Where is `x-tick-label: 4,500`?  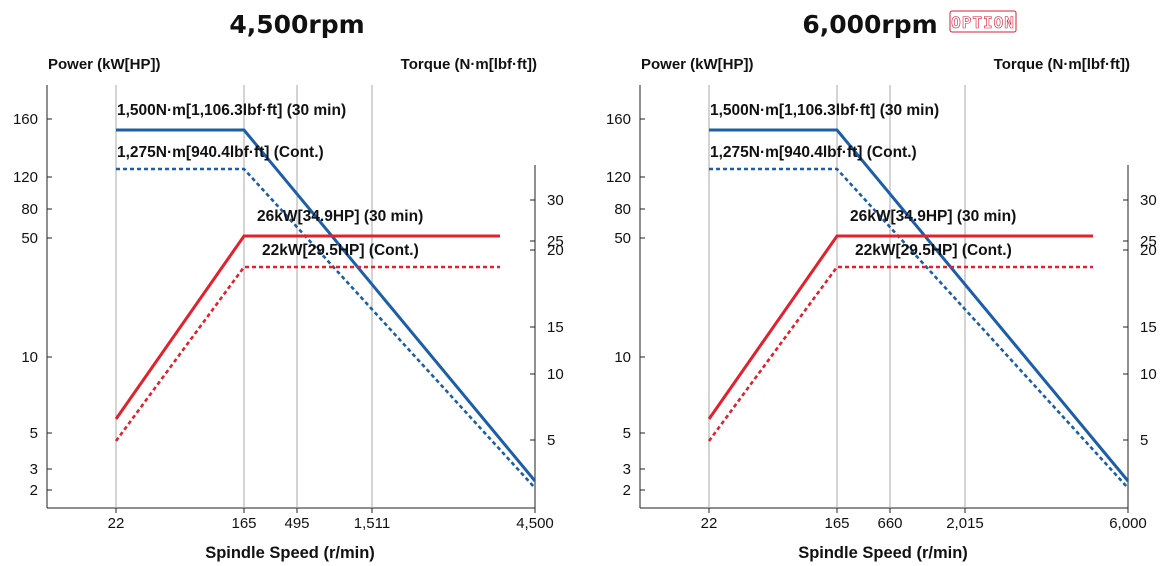
x-tick-label: 4,500 is located at coordinates (535, 523).